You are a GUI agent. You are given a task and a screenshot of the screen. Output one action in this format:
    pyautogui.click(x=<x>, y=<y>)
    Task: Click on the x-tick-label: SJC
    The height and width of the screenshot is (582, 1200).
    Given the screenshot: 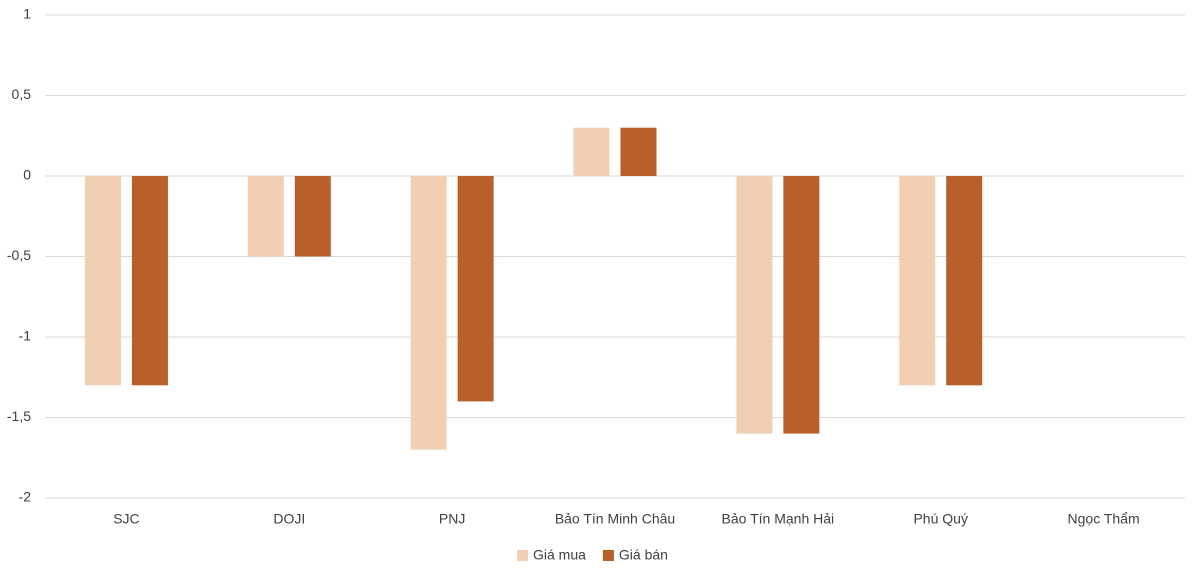 What is the action you would take?
    pyautogui.click(x=126, y=519)
    